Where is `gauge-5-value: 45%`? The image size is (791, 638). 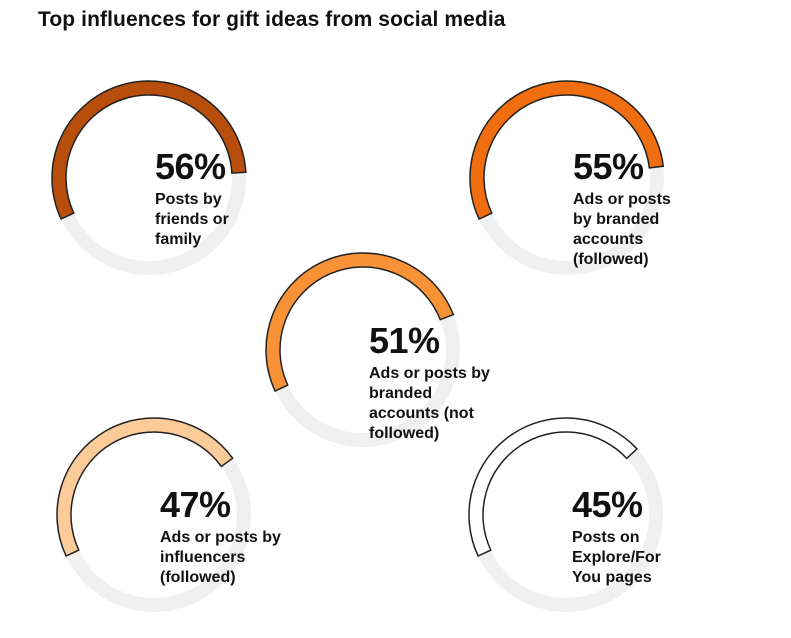 gauge-5-value: 45% is located at coordinates (607, 504).